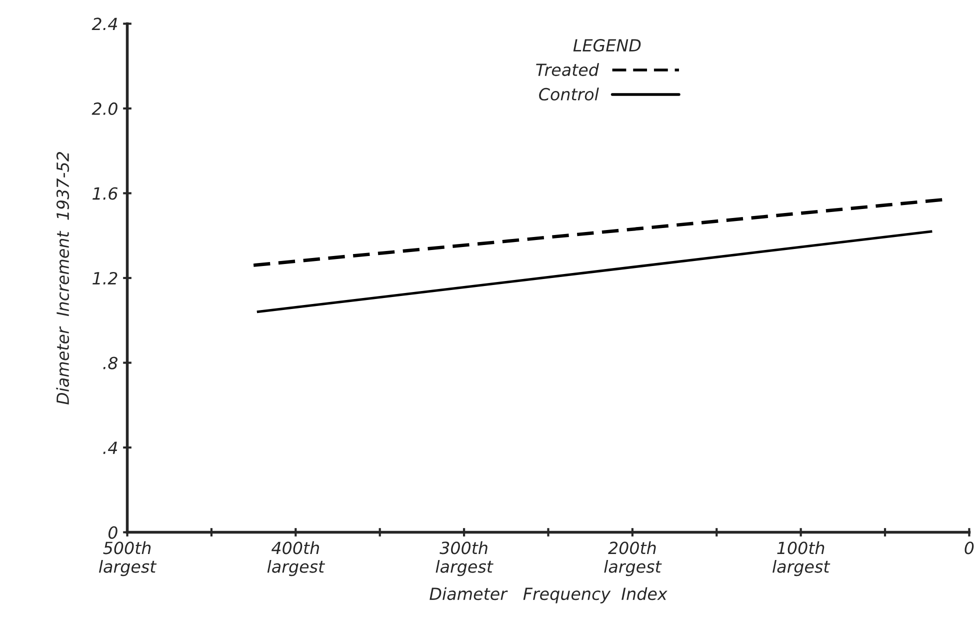  Describe the element at coordinates (105, 193) in the screenshot. I see `y-tick-label: 1.6` at that location.